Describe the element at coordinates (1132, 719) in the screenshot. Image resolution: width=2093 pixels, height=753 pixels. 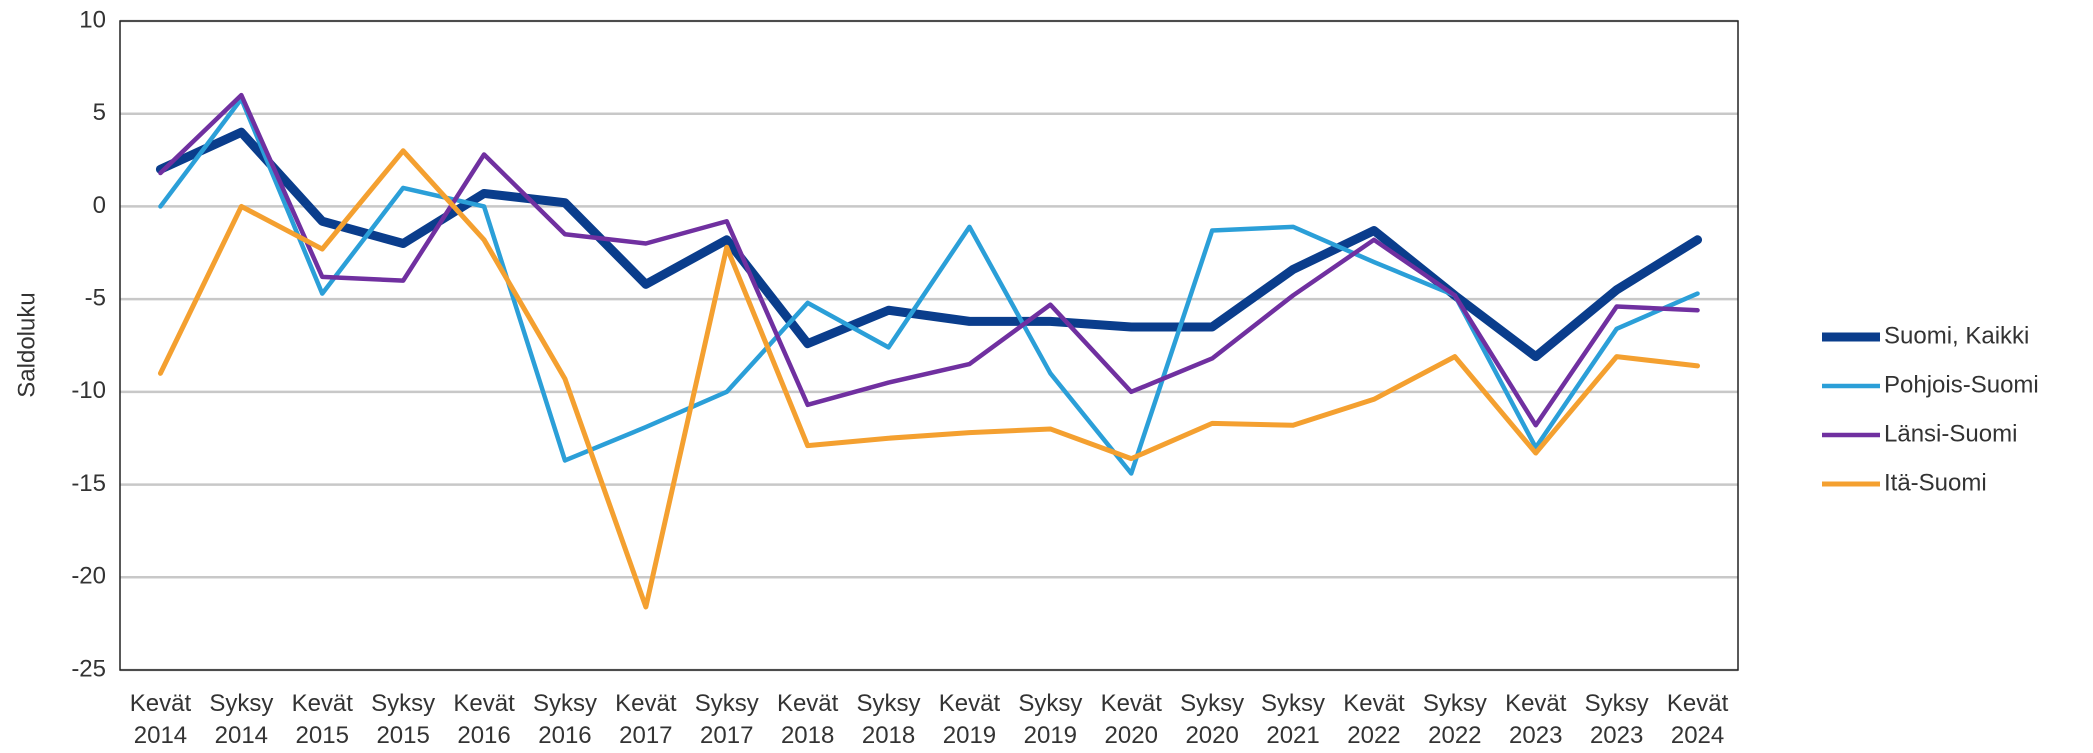
I see `x-tick-label: Kevät 2020` at that location.